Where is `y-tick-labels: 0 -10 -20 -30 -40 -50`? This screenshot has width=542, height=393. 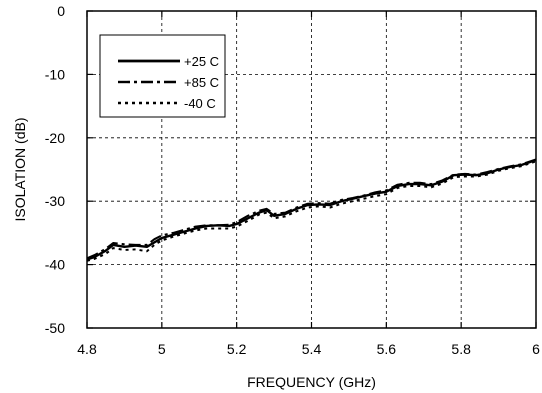
y-tick-labels: 0 -10 -20 -30 -40 -50 is located at coordinates (55, 169).